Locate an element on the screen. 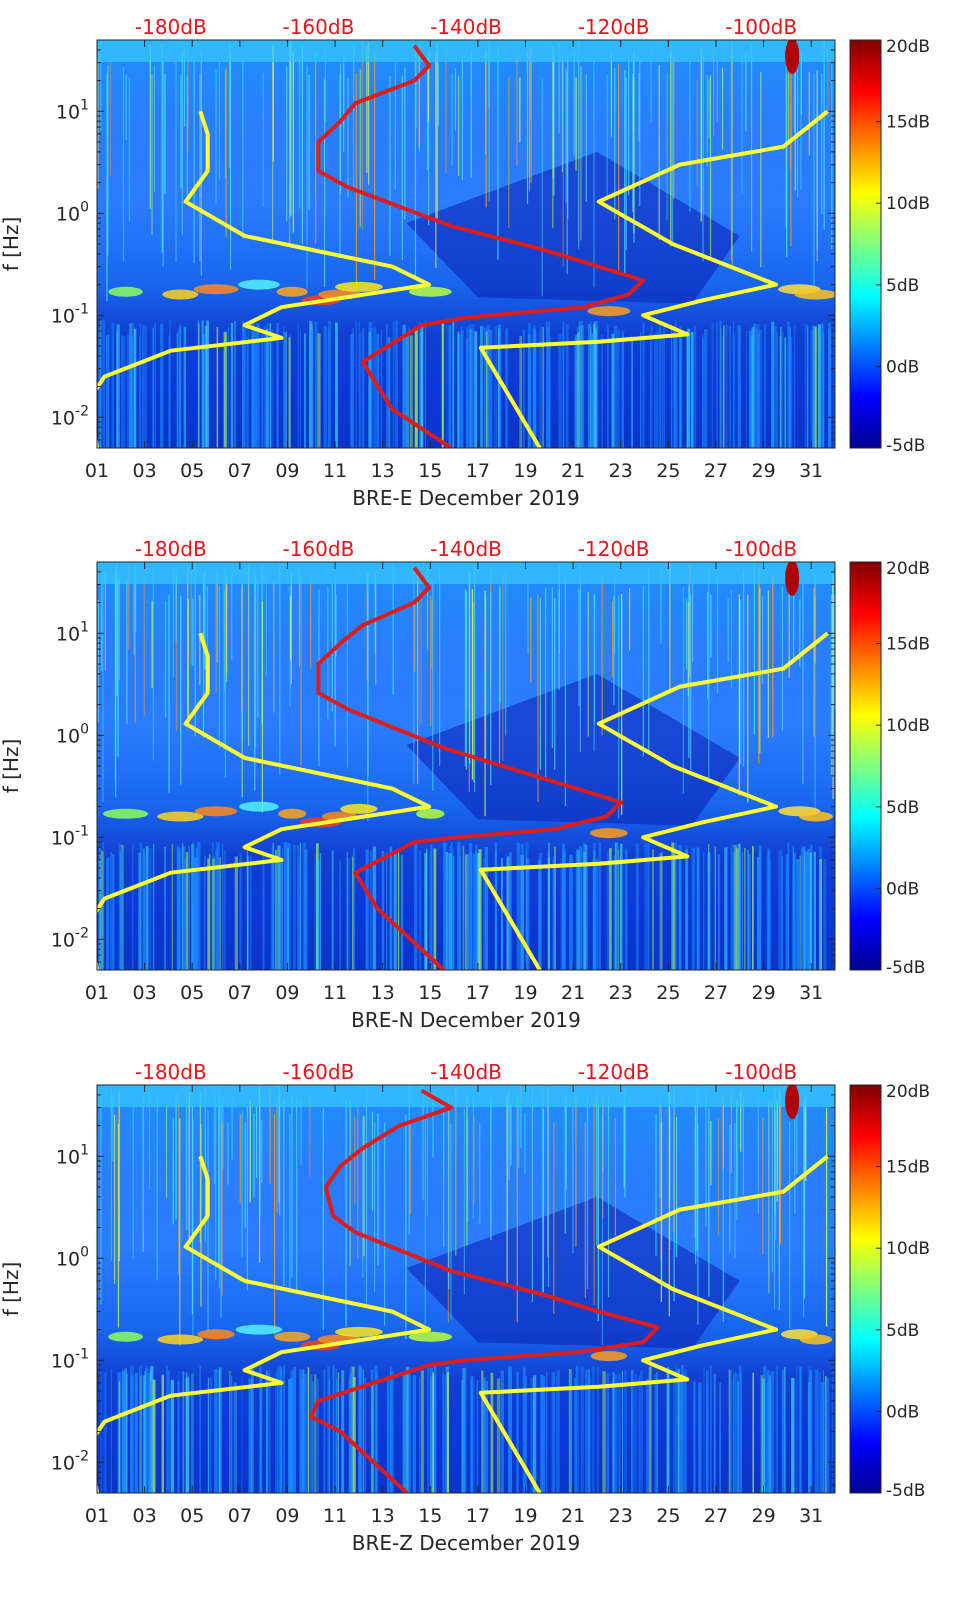 The width and height of the screenshot is (962, 1599). top-db-label: -100dB is located at coordinates (761, 549).